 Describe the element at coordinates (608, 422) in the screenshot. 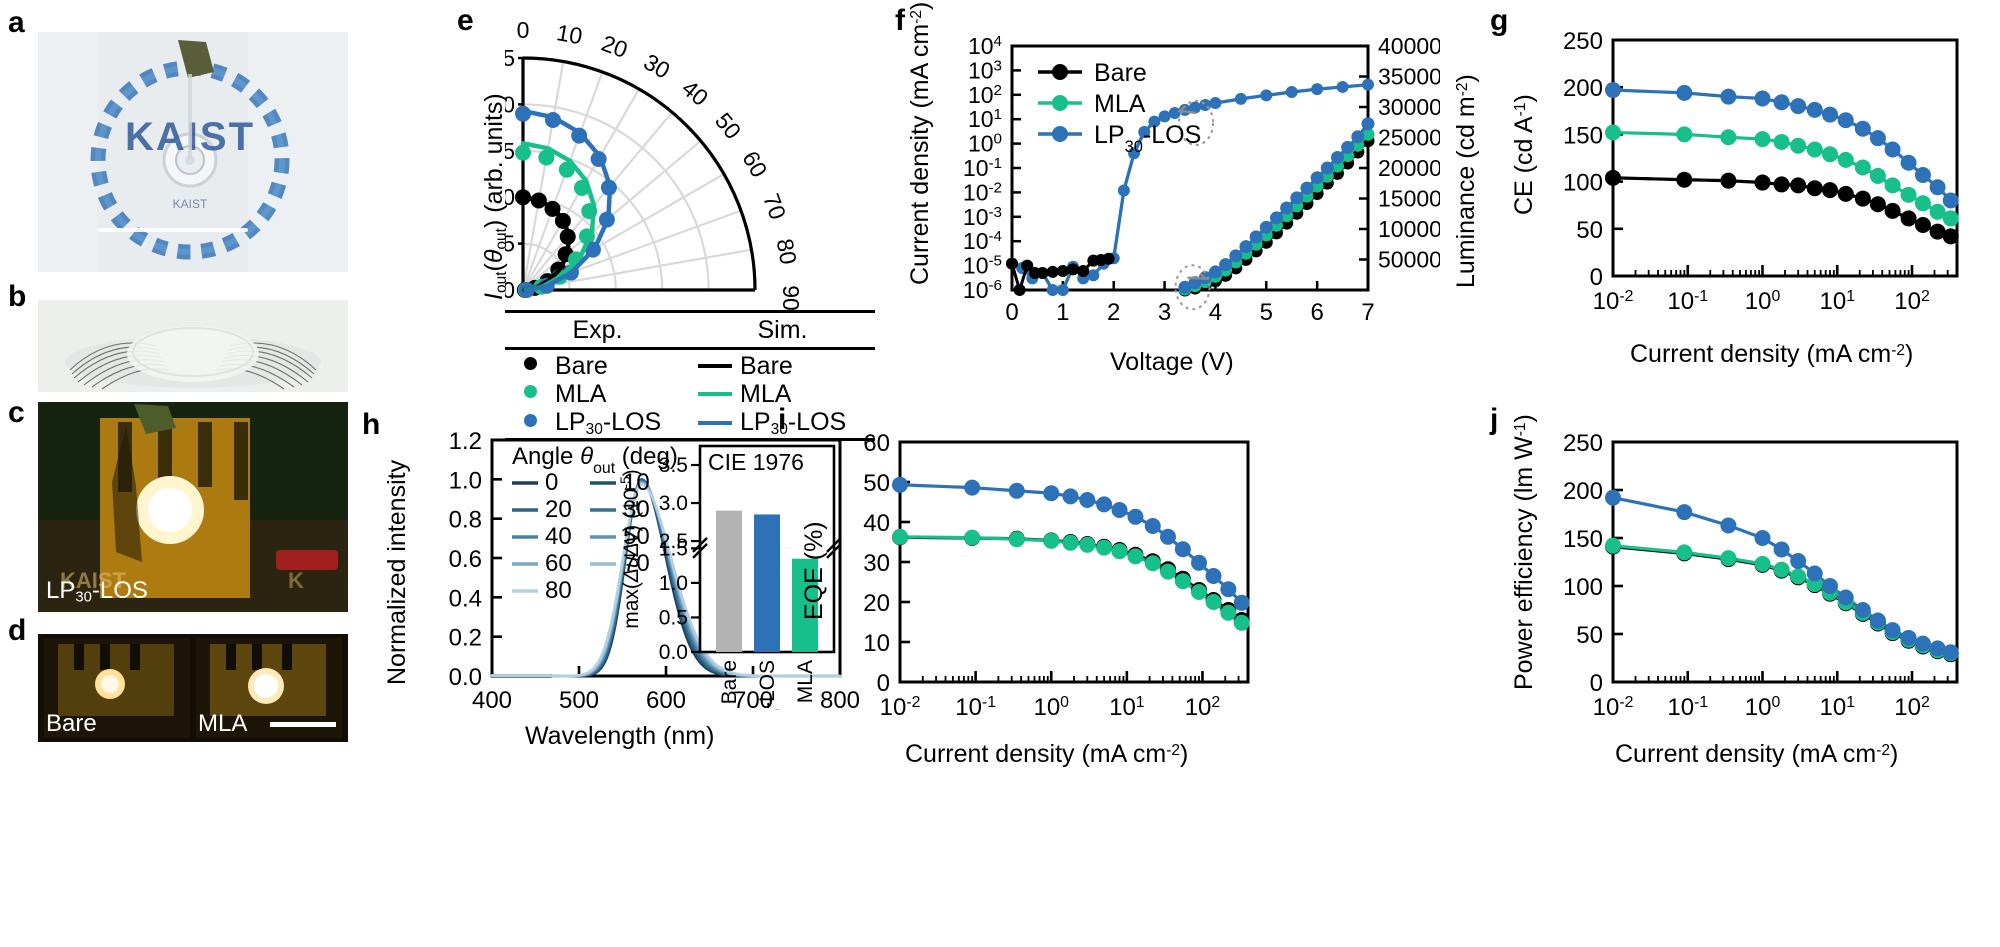

I see `legend-label-exp-lp30los: LP30-LOS` at that location.